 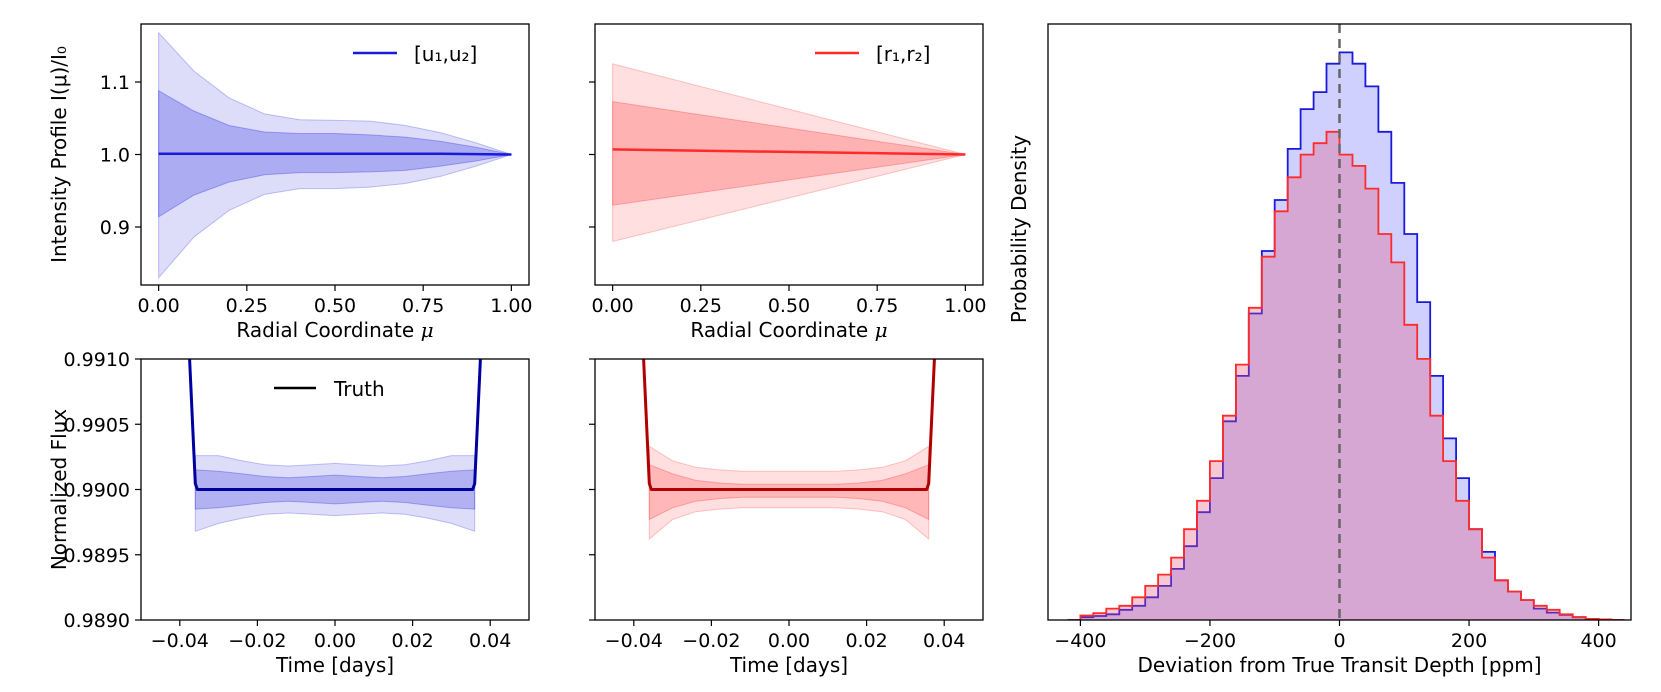 I want to click on legend: [u₁,u₂], so click(x=415, y=54).